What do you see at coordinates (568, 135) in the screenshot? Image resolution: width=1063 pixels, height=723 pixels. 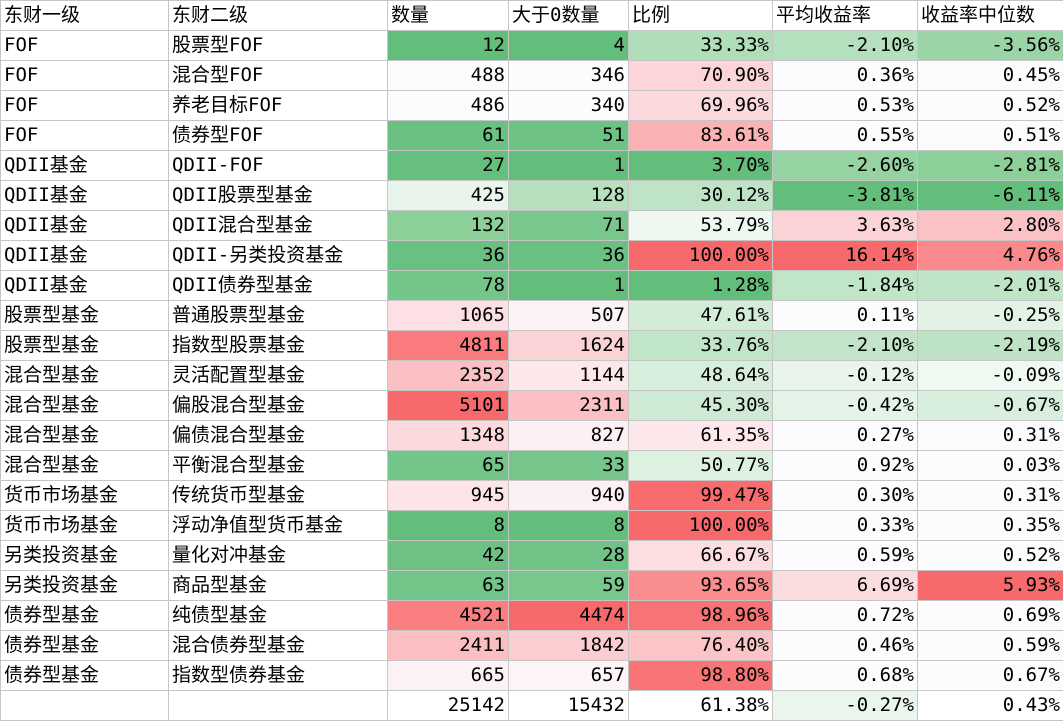 I see `cell-positive-count: 51` at bounding box center [568, 135].